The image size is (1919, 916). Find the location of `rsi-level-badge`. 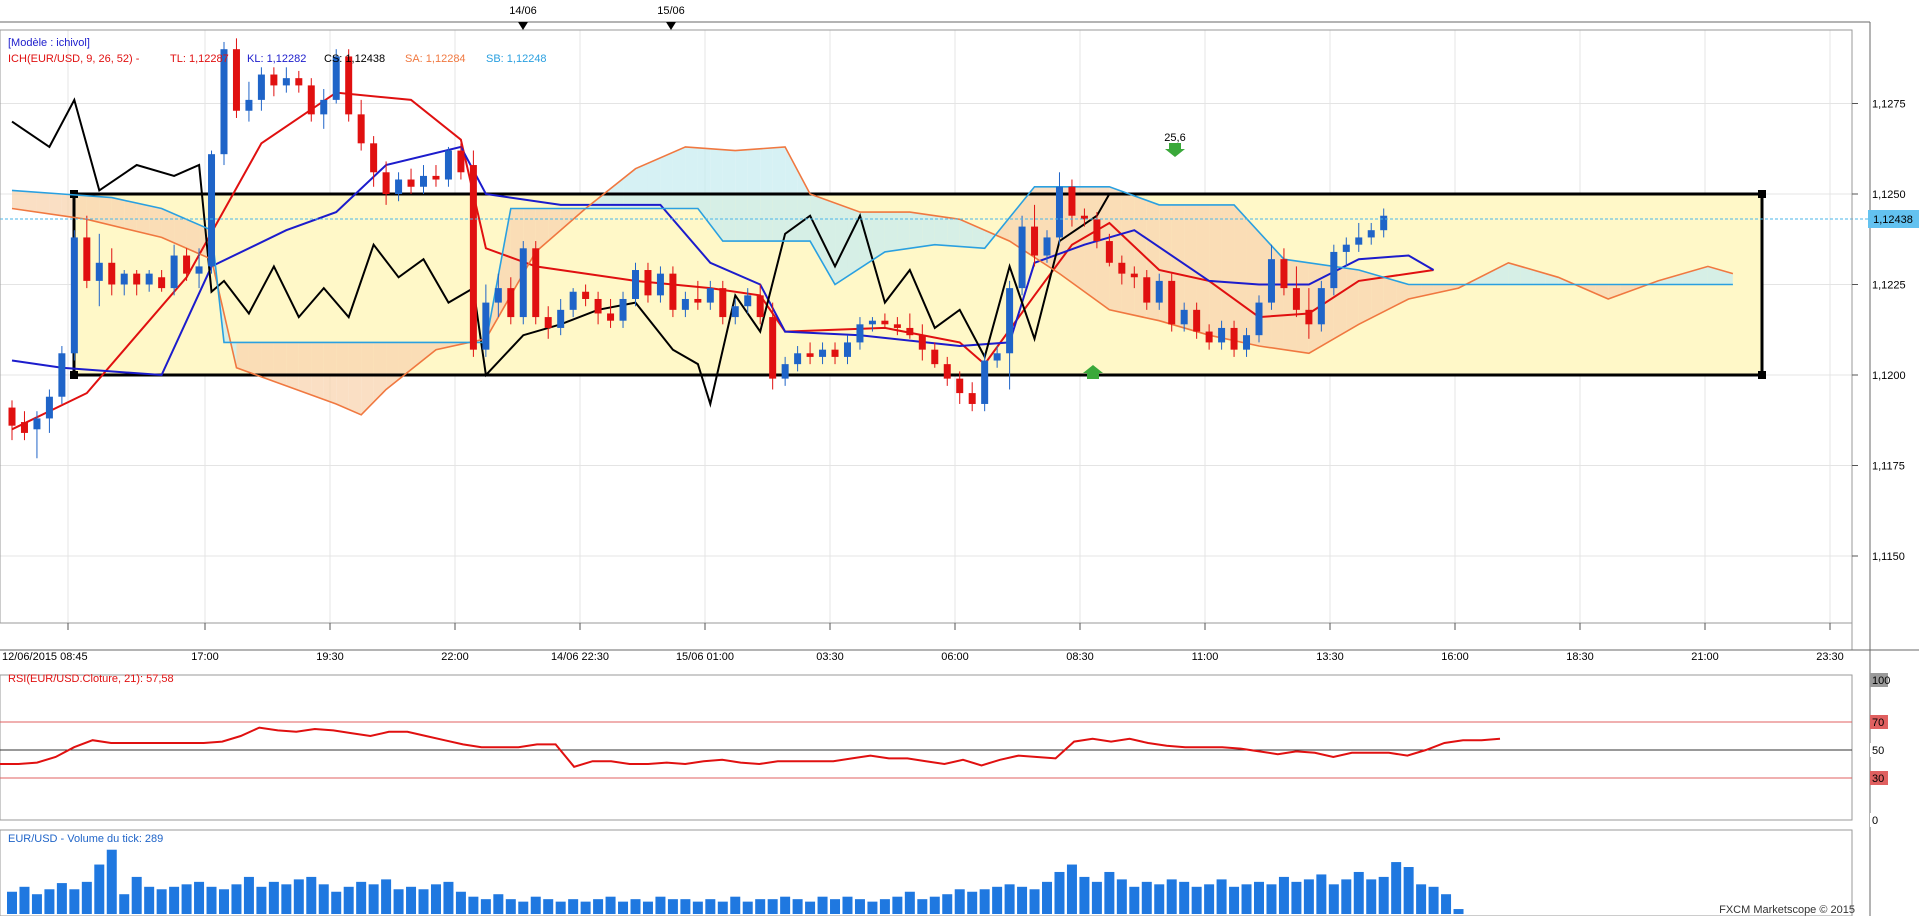

rsi-level-badge is located at coordinates (1879, 778).